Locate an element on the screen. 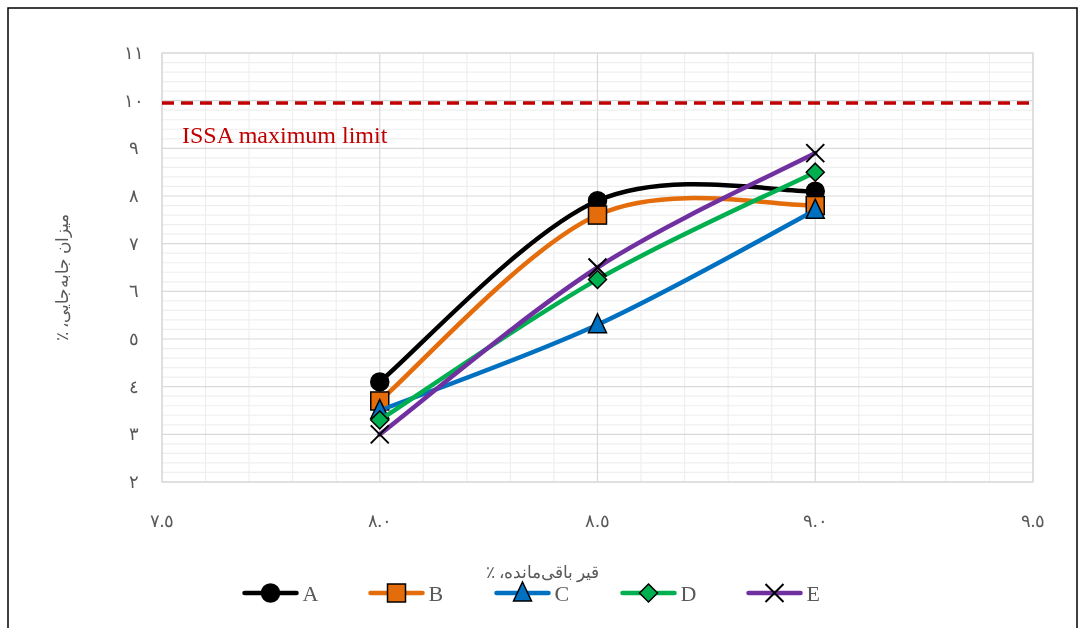 Image resolution: width=1079 pixels, height=628 pixels. y-tick-label: ٧ is located at coordinates (134, 243).